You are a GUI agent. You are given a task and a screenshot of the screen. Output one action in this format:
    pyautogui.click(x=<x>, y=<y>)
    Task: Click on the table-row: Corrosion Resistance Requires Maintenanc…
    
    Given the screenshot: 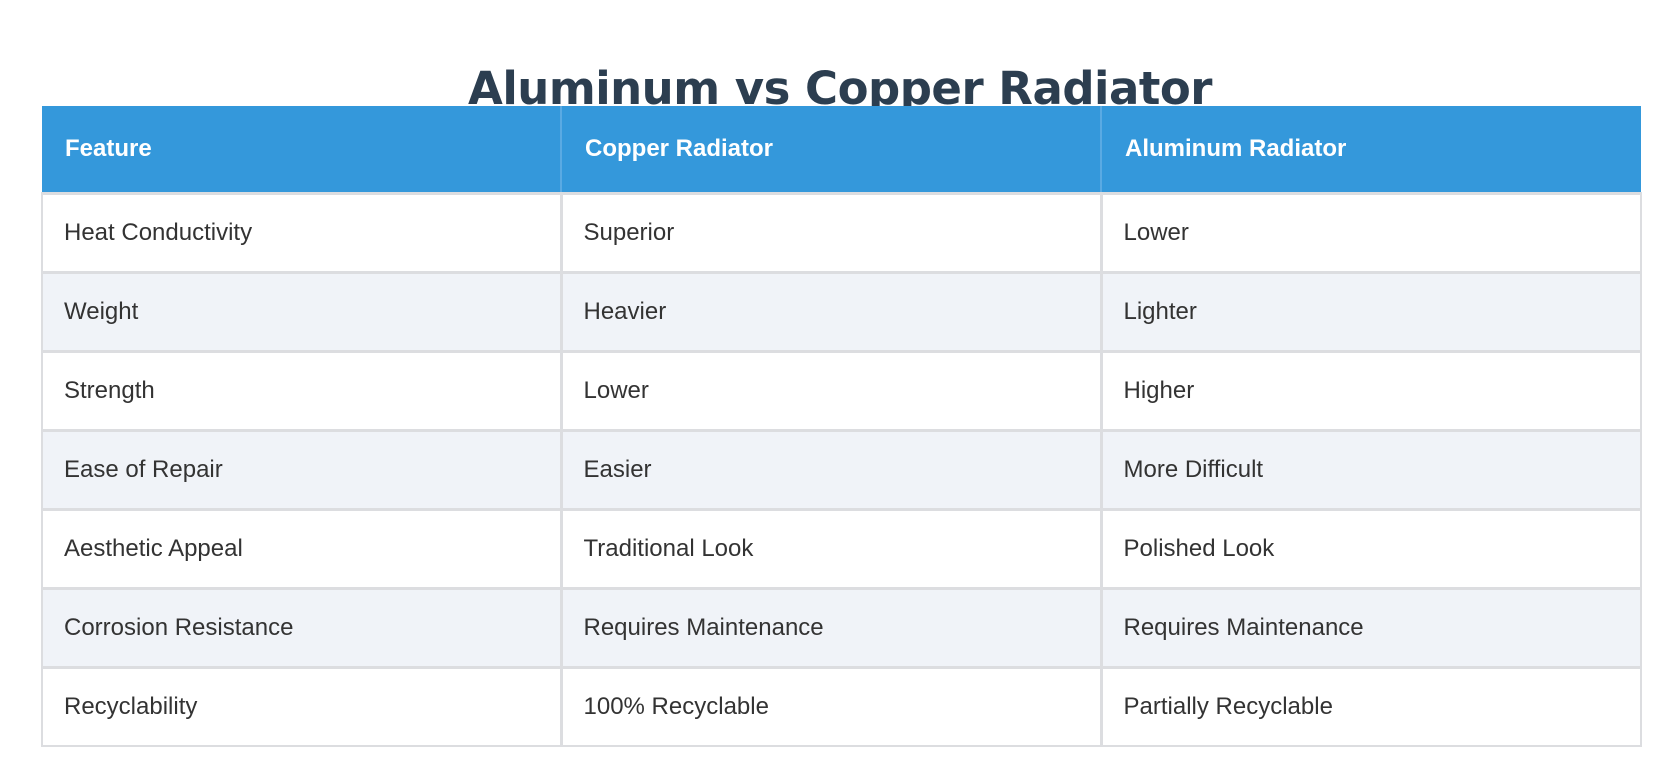 What is the action you would take?
    pyautogui.click(x=841, y=627)
    